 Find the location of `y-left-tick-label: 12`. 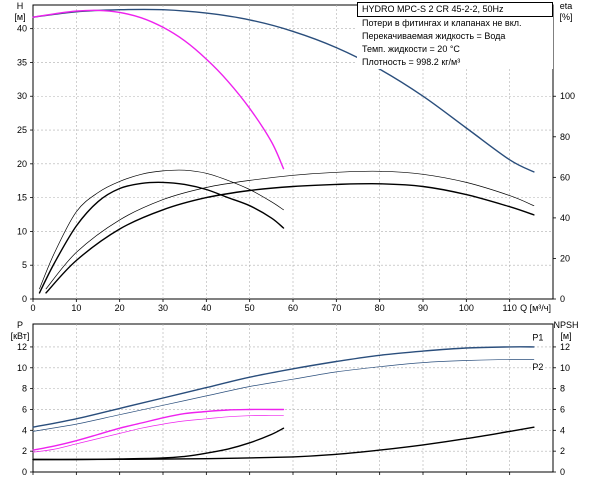

y-left-tick-label: 12 is located at coordinates (22, 347).